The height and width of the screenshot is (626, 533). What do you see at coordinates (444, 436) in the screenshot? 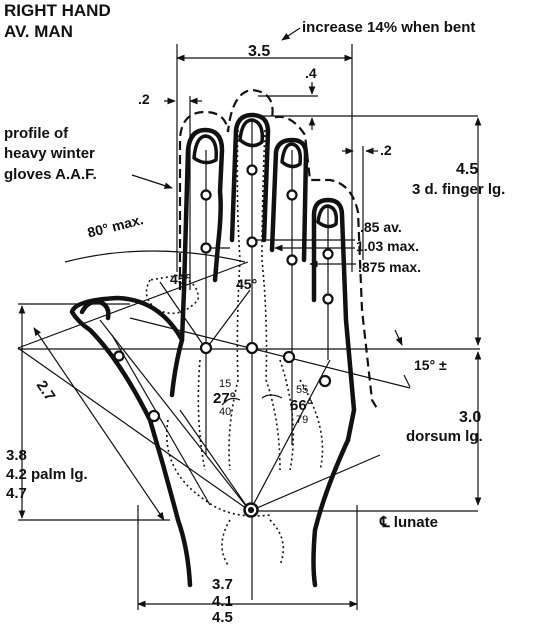
I see `dorsum-length-label: dorsum lg.` at bounding box center [444, 436].